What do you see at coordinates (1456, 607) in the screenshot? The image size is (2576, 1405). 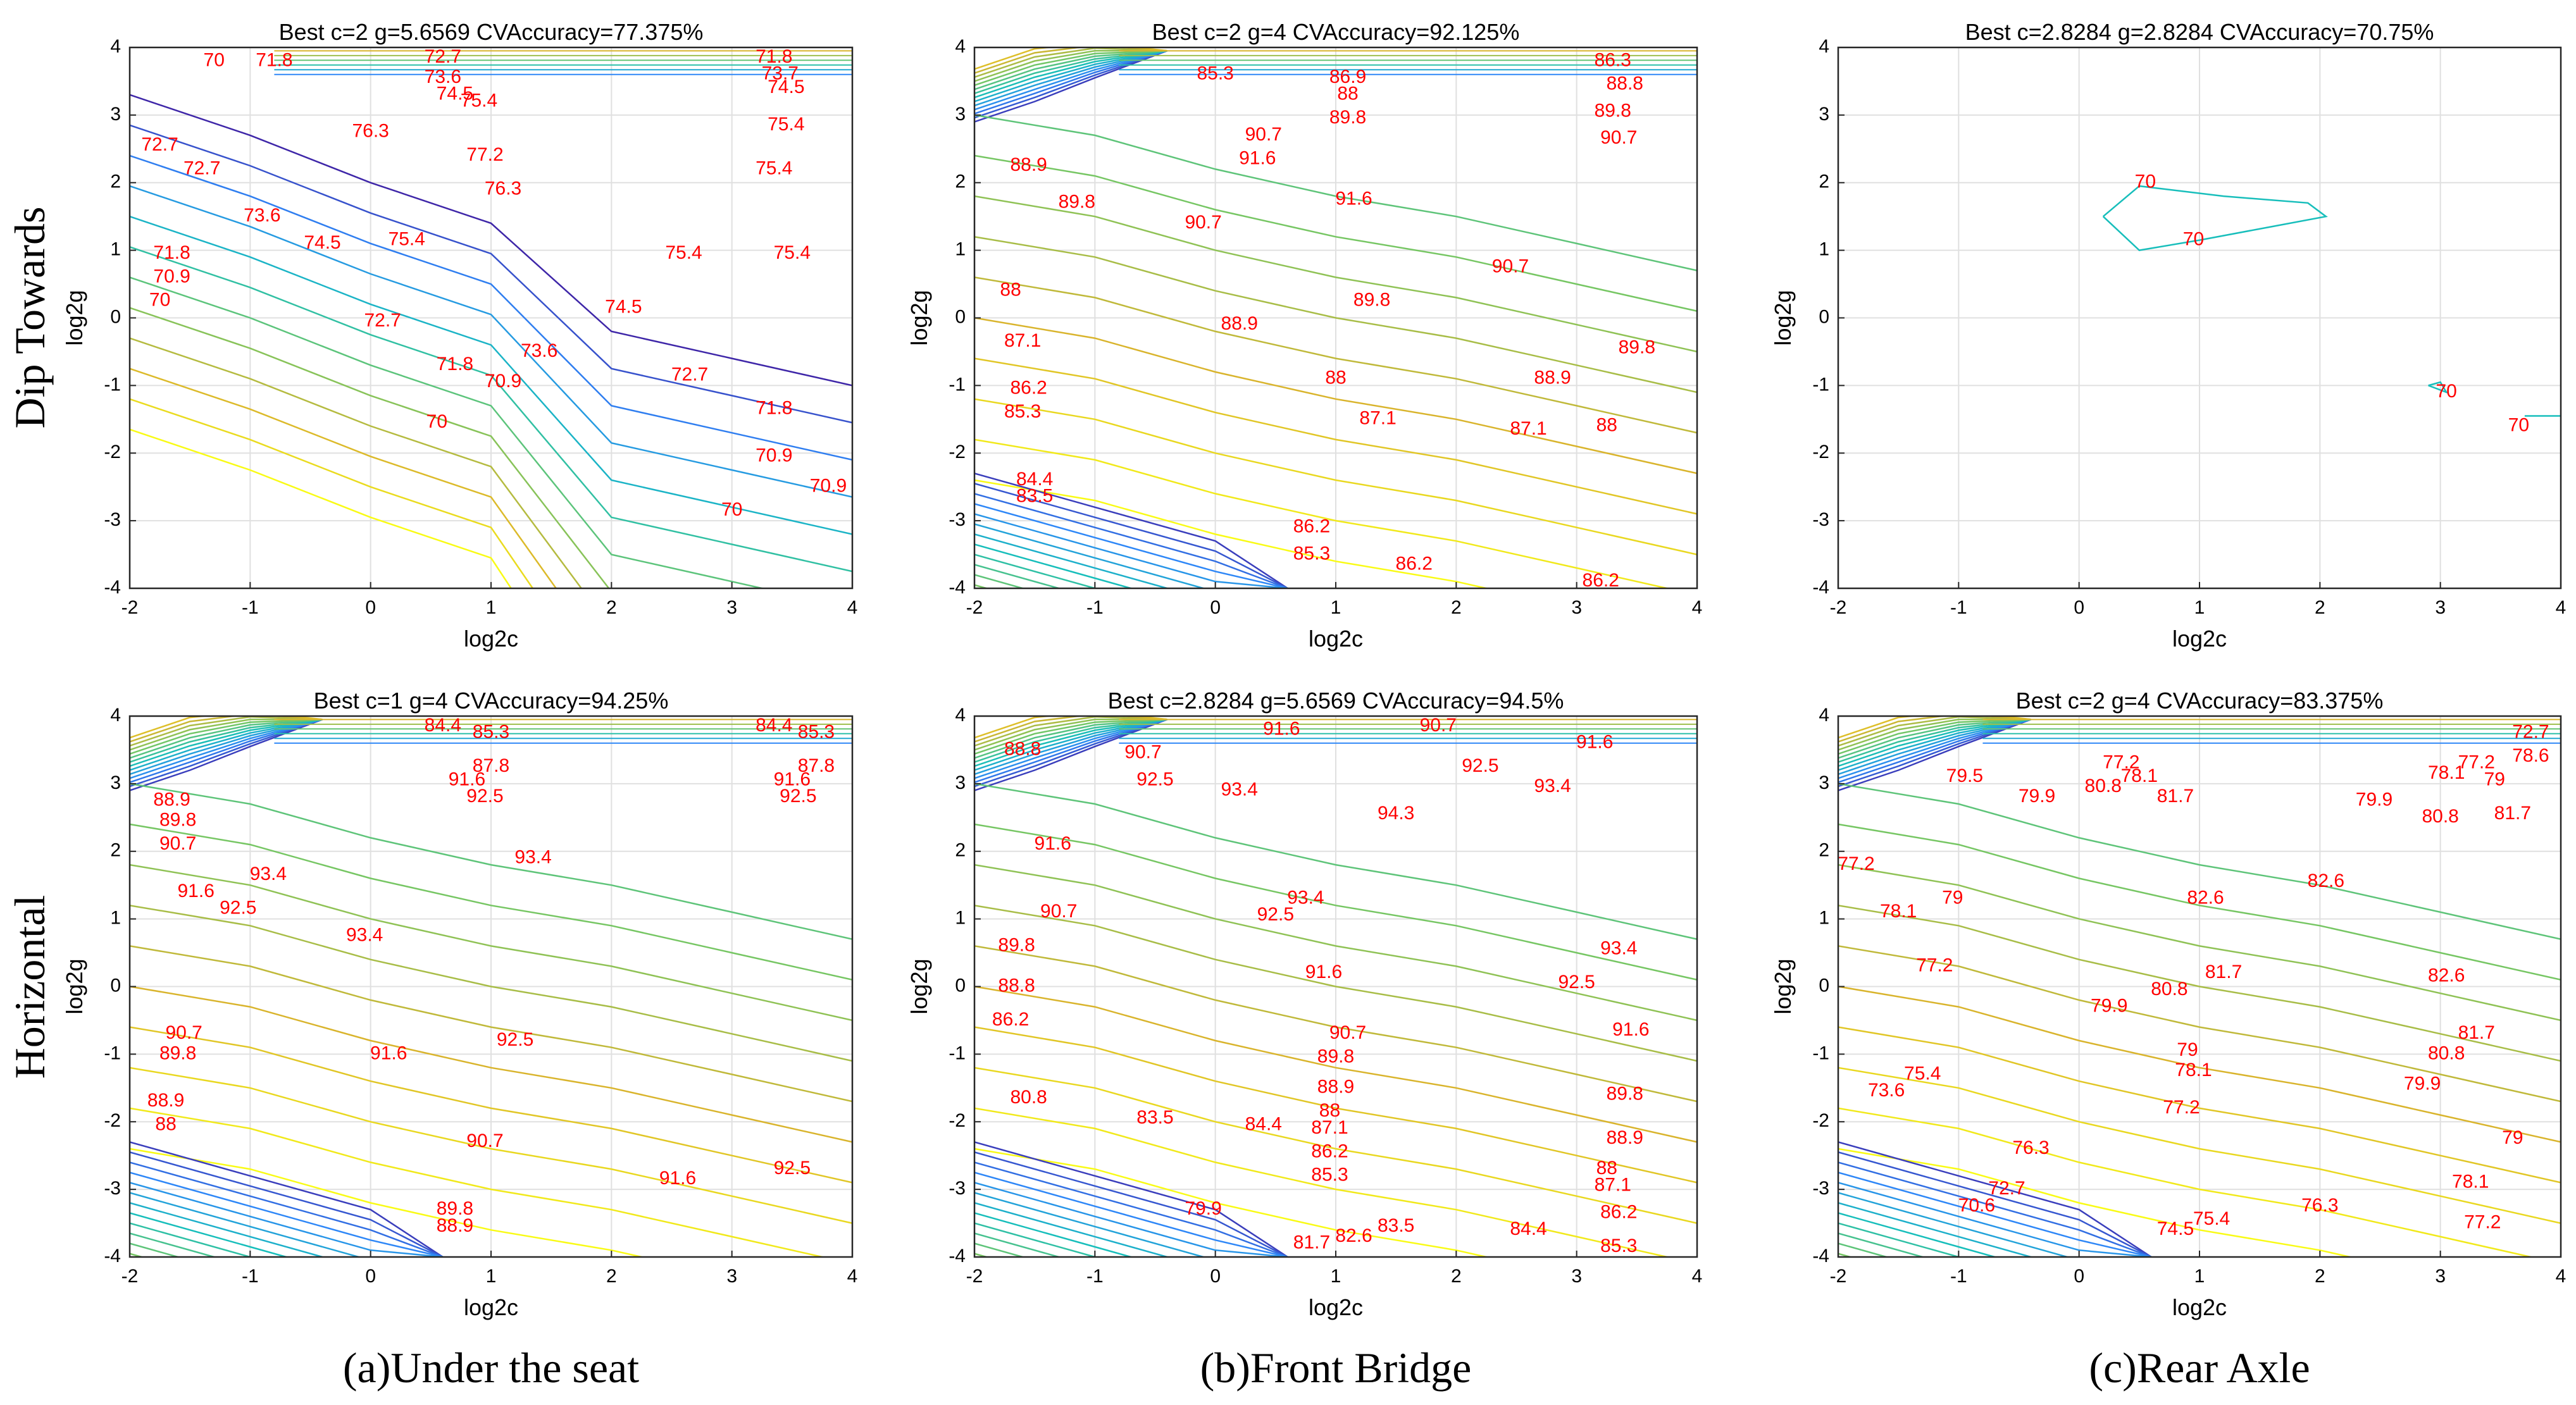 I see `x-tick-label: 2` at bounding box center [1456, 607].